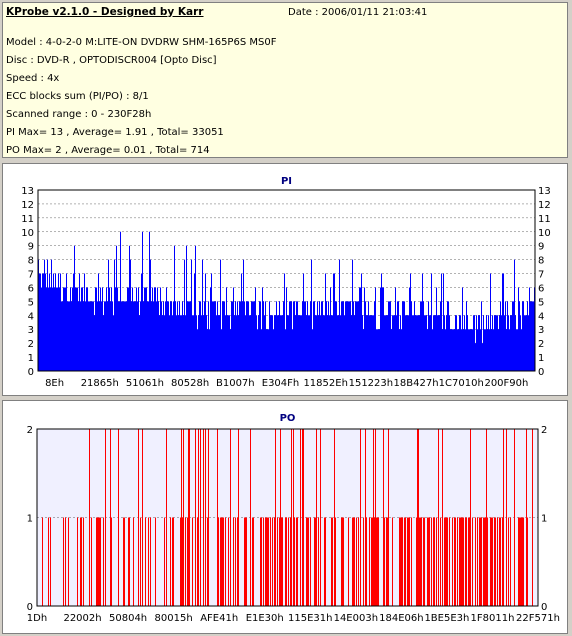 This screenshot has width=572, height=636. I want to click on y-tick-left: 6, so click(31, 288).